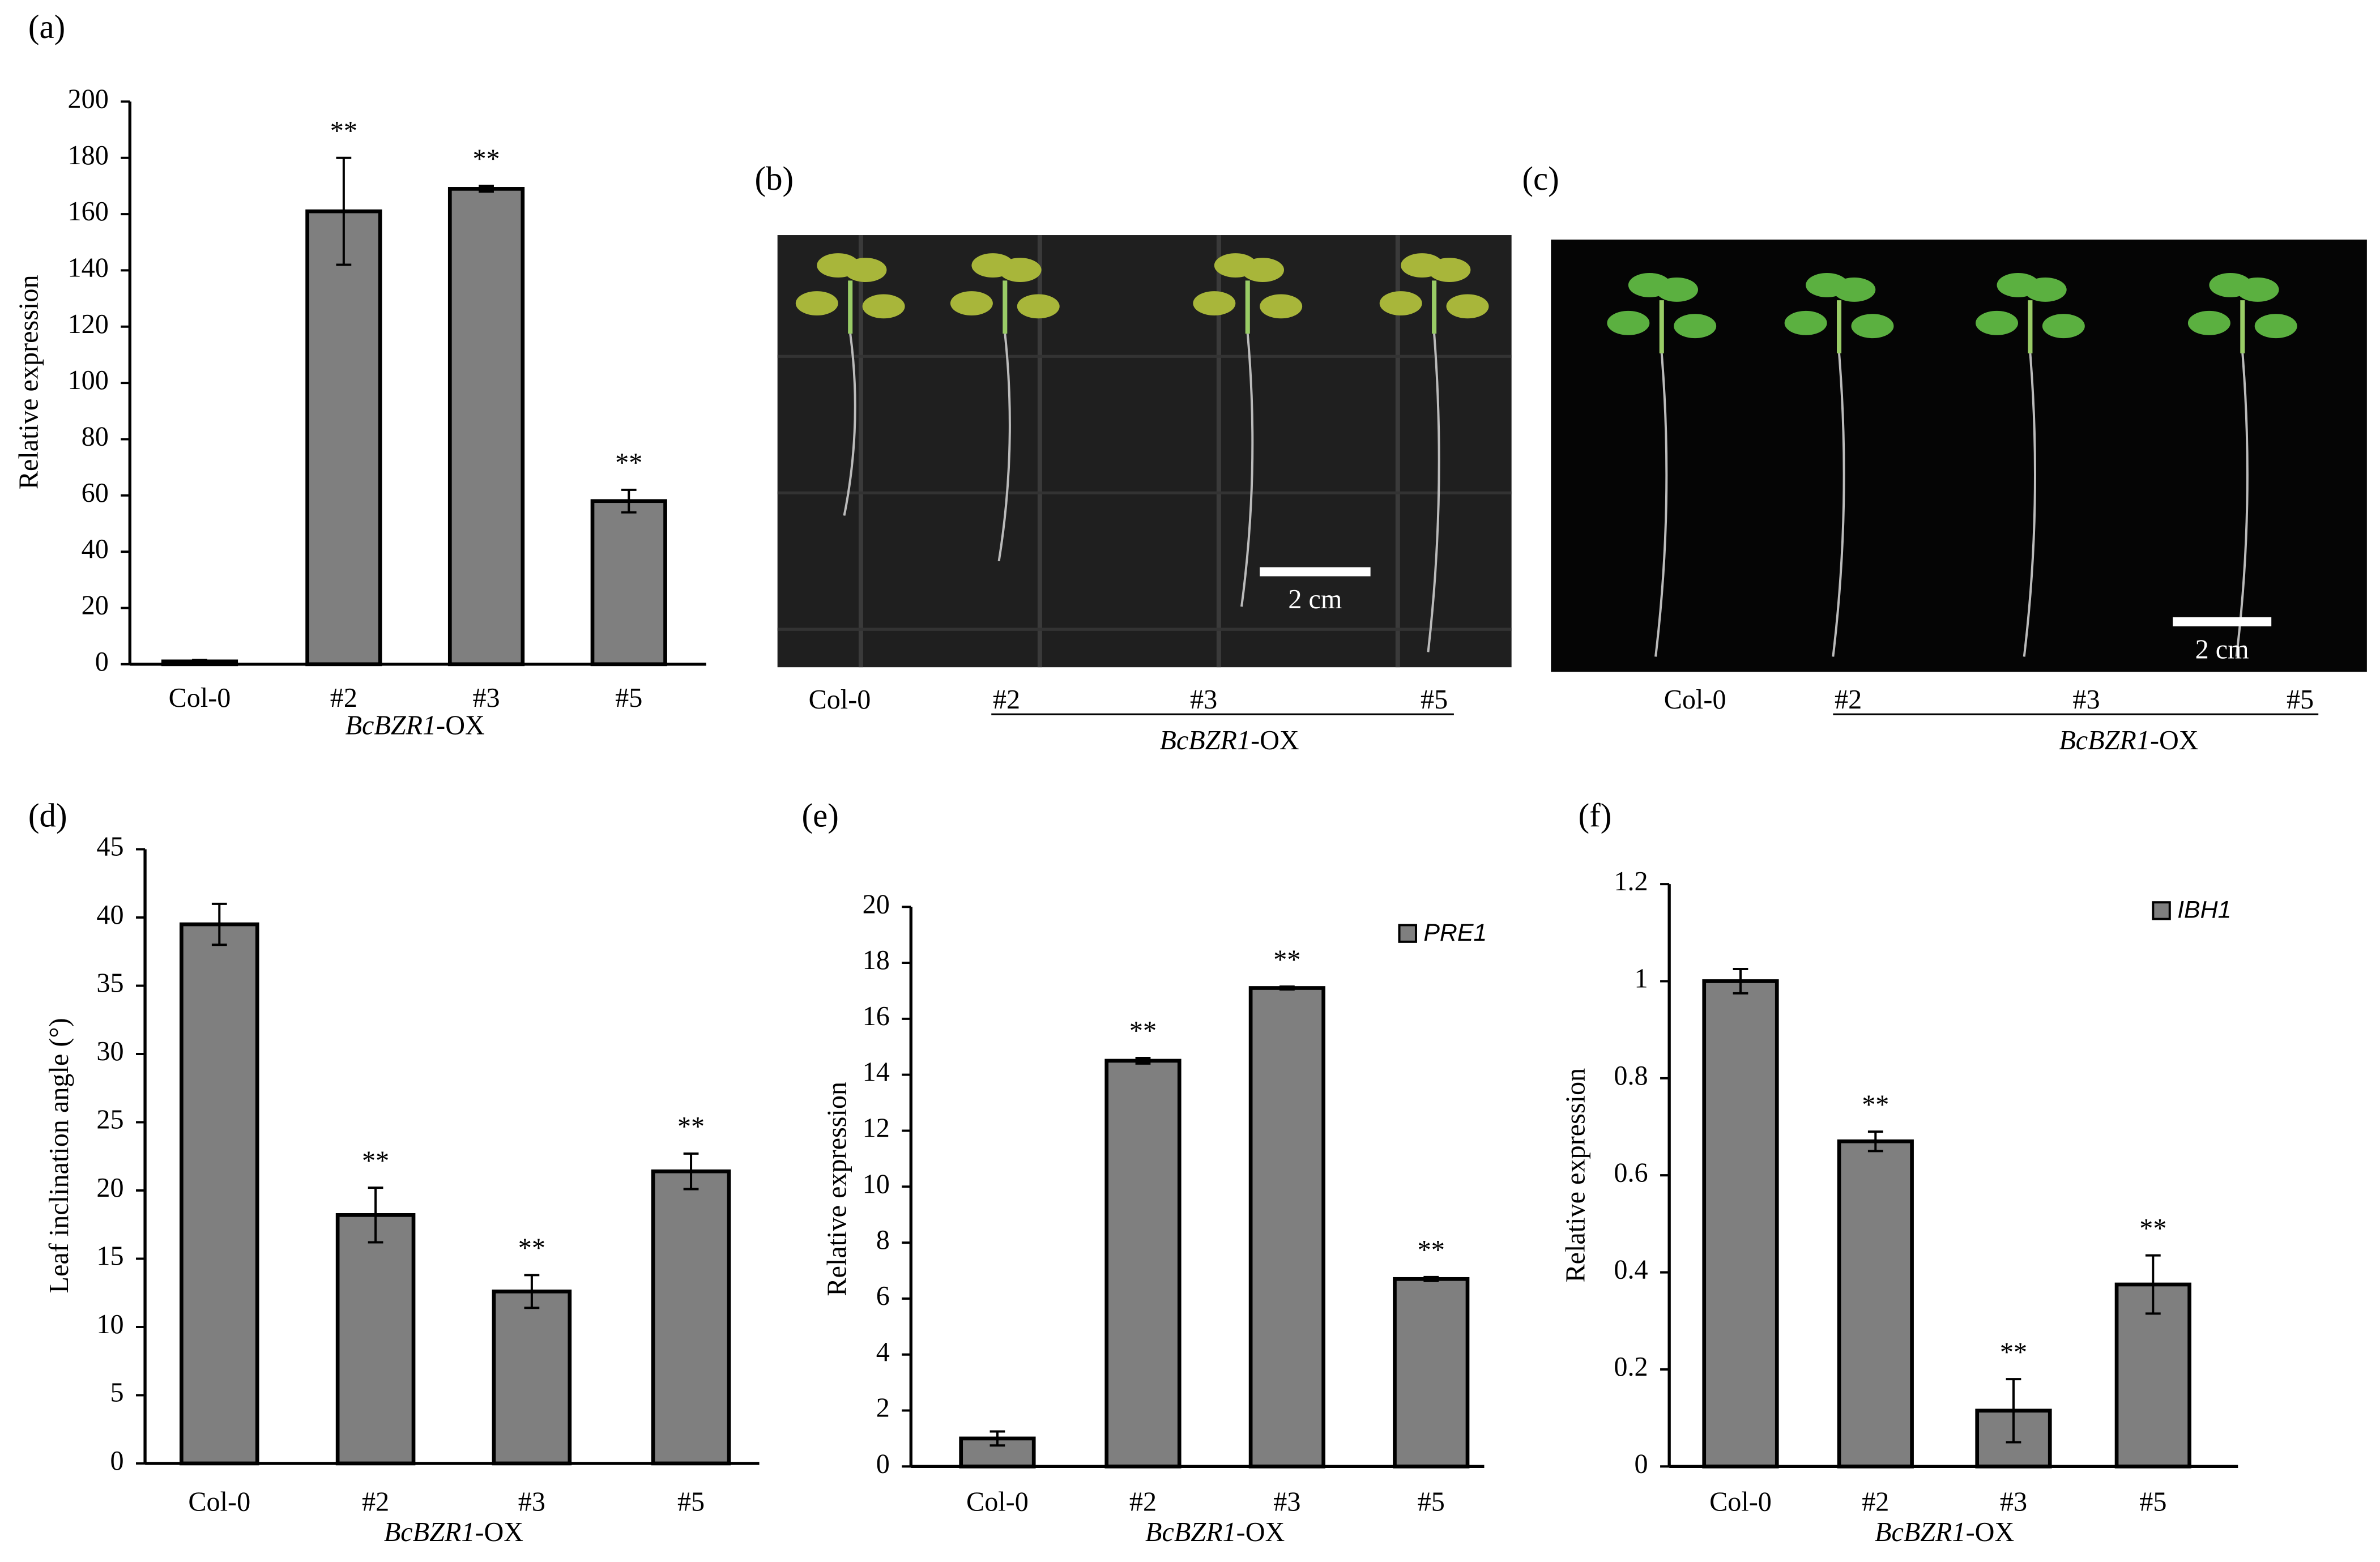 Image resolution: width=2380 pixels, height=1562 pixels. Describe the element at coordinates (876, 1128) in the screenshot. I see `y-tick-label: 12` at that location.